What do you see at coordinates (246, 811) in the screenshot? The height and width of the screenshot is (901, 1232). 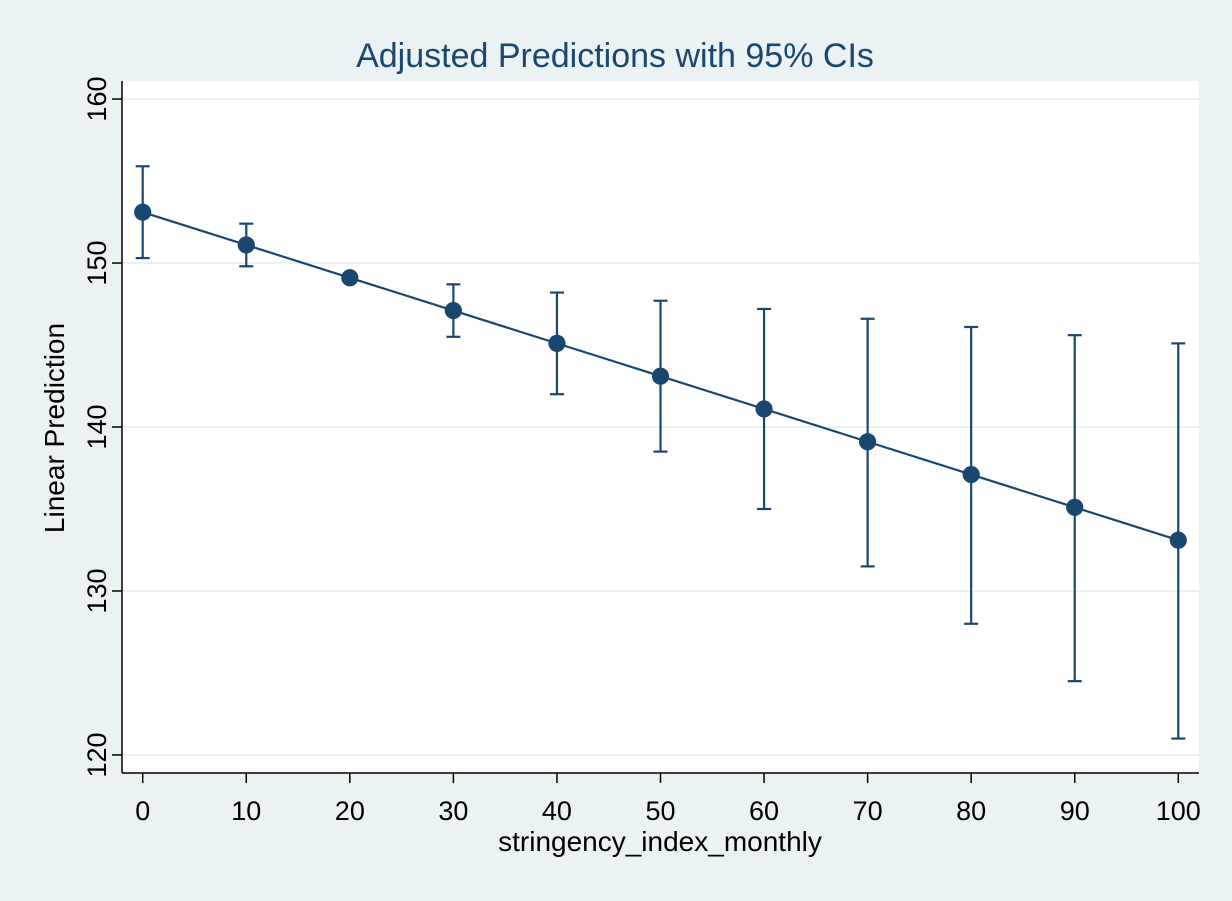 I see `x-tick-label: 10` at bounding box center [246, 811].